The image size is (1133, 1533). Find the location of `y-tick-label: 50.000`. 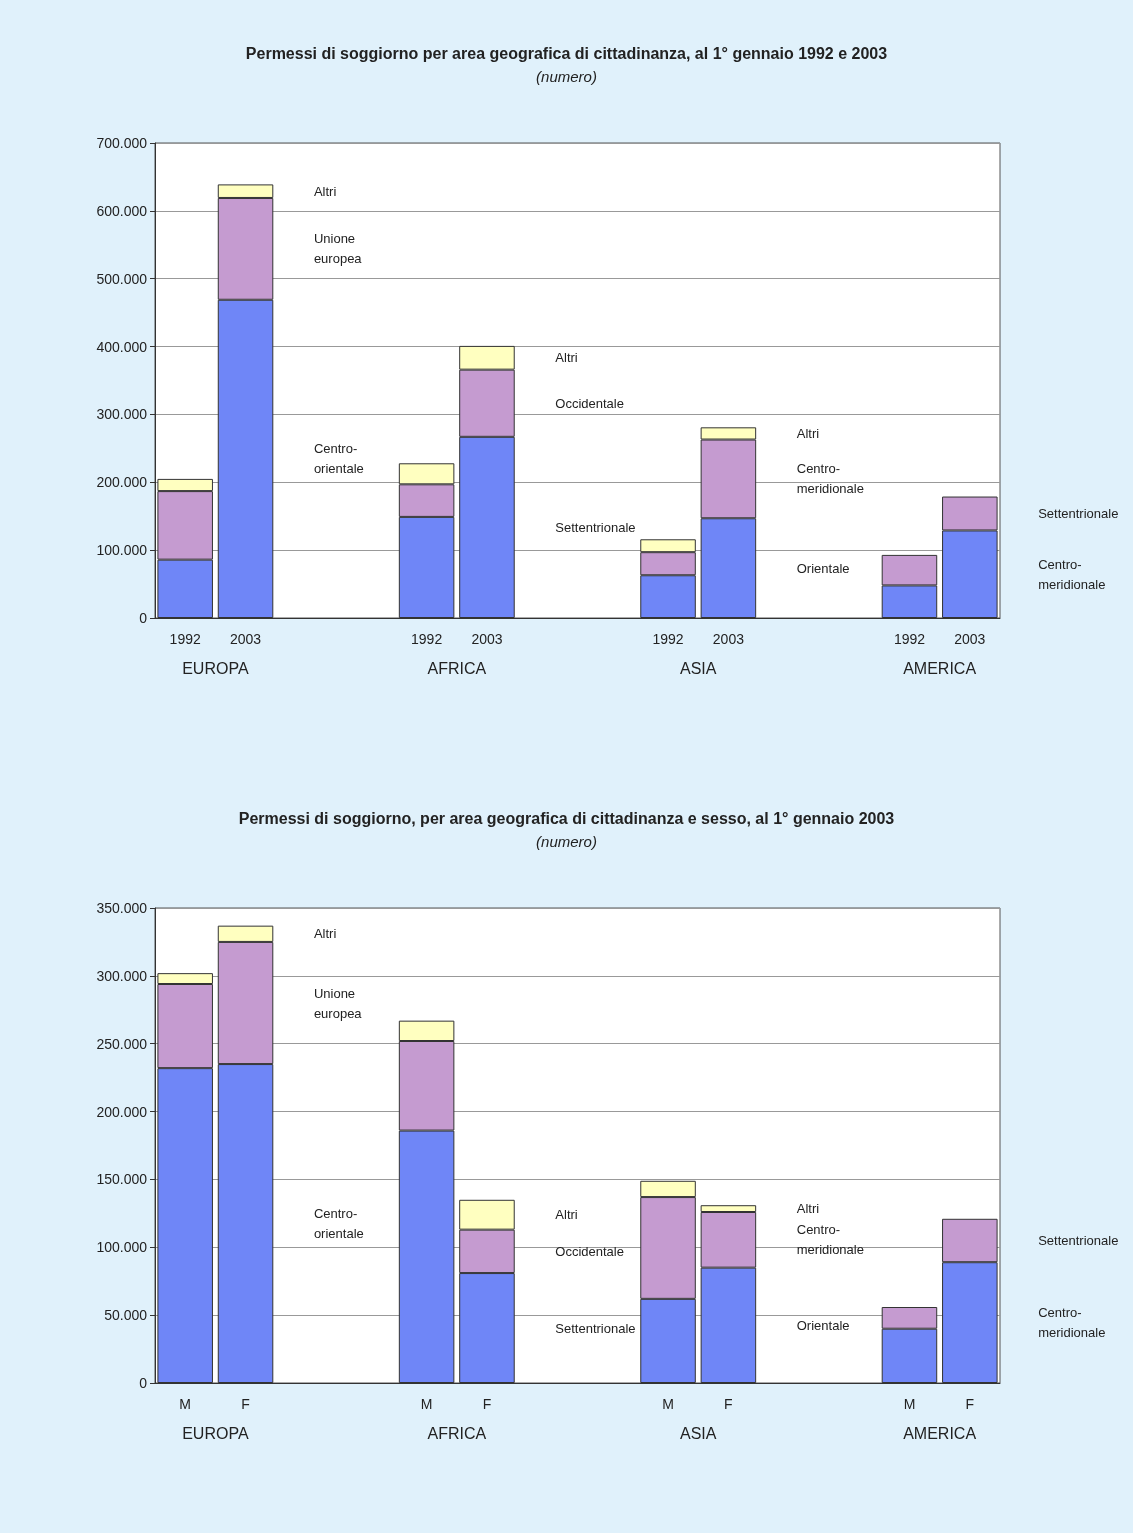

y-tick-label: 50.000 is located at coordinates (126, 1315).